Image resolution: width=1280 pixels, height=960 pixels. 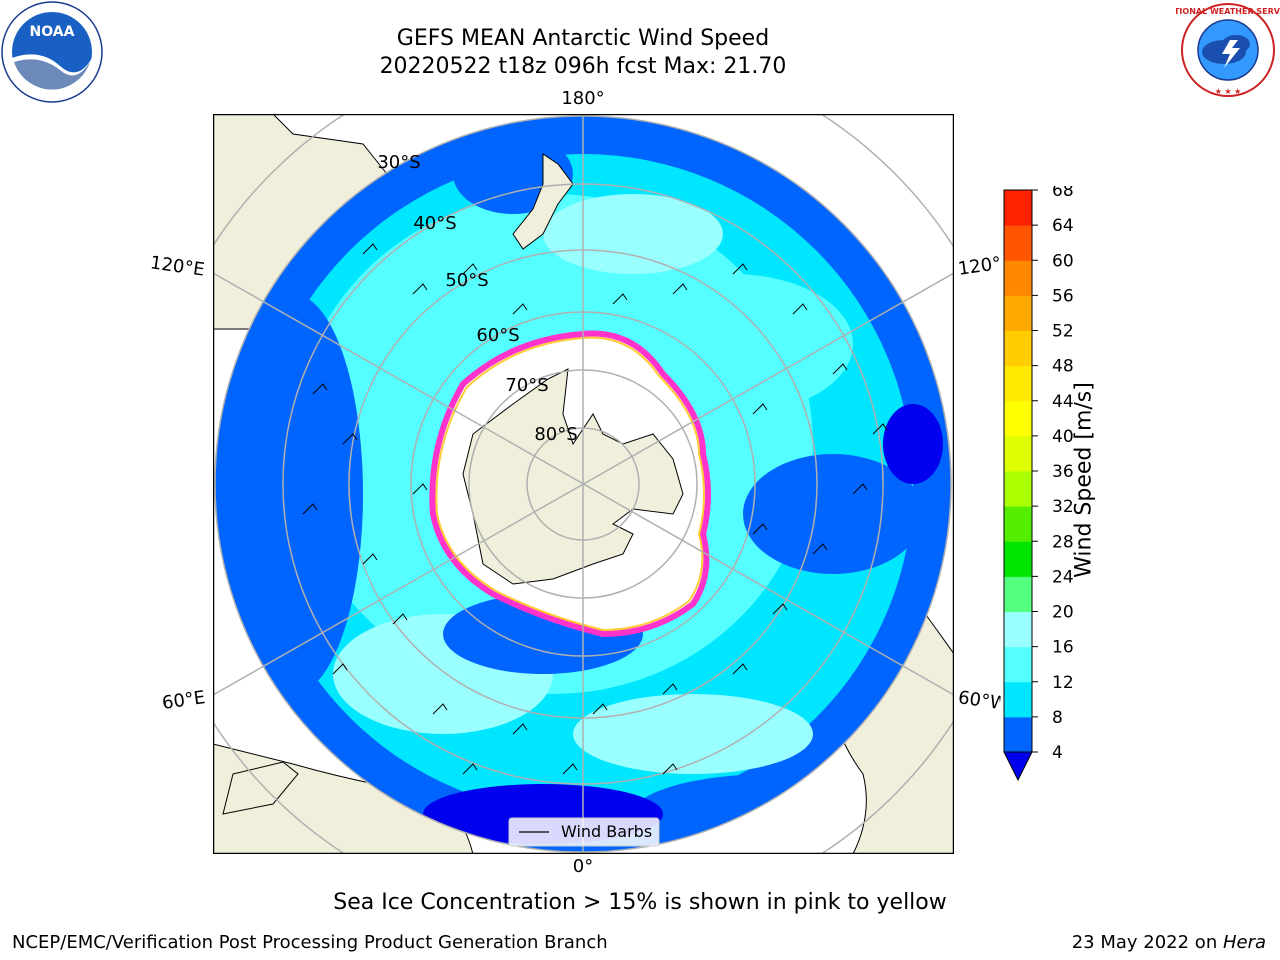 I want to click on colorbar-tick-label: 44, so click(x=1063, y=402).